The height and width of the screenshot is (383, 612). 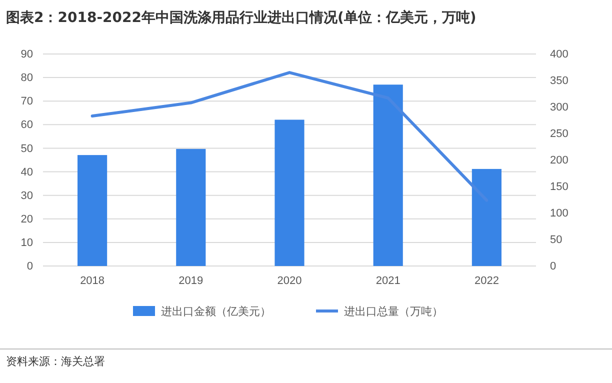 I want to click on y2-tick-label: 50, so click(x=556, y=240).